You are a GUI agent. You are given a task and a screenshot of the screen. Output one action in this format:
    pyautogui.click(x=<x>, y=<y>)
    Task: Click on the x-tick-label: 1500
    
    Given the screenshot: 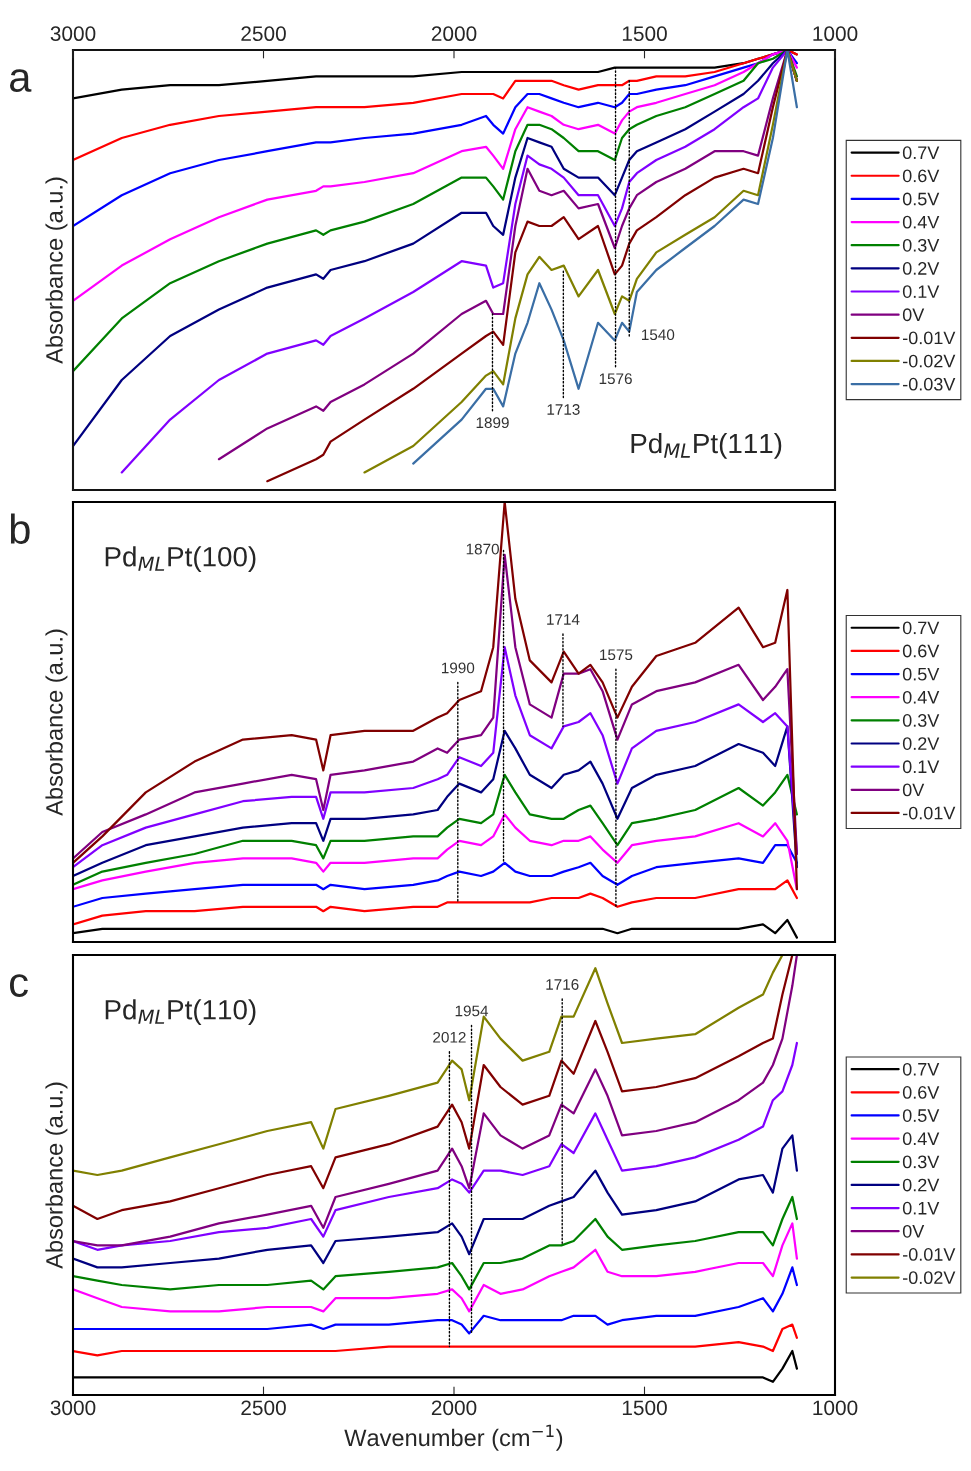 What is the action you would take?
    pyautogui.click(x=644, y=1408)
    